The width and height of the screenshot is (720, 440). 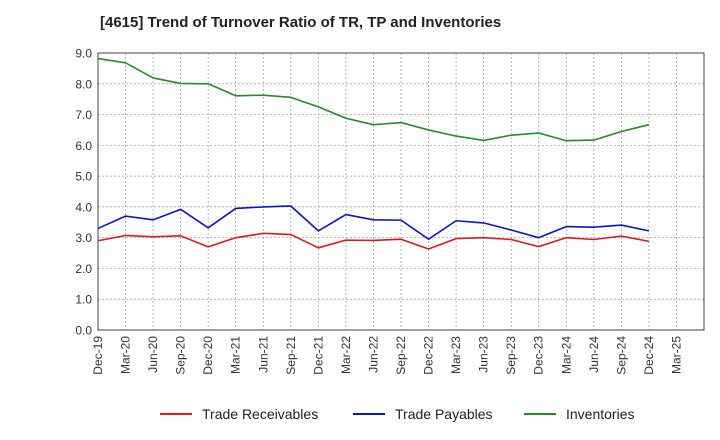 I want to click on x-tick-label: Jun-21, so click(x=263, y=354).